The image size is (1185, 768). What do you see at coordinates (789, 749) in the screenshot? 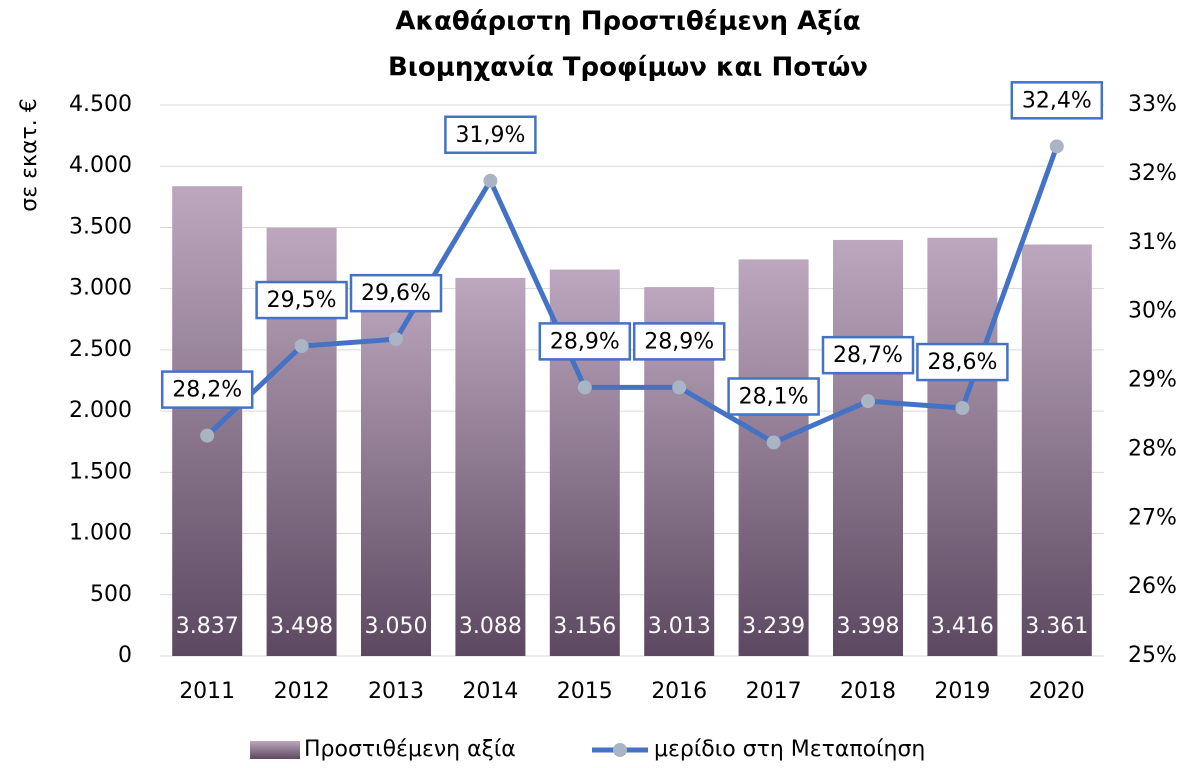
I see `legend-label: μερίδιο στη Μεταποίηση` at bounding box center [789, 749].